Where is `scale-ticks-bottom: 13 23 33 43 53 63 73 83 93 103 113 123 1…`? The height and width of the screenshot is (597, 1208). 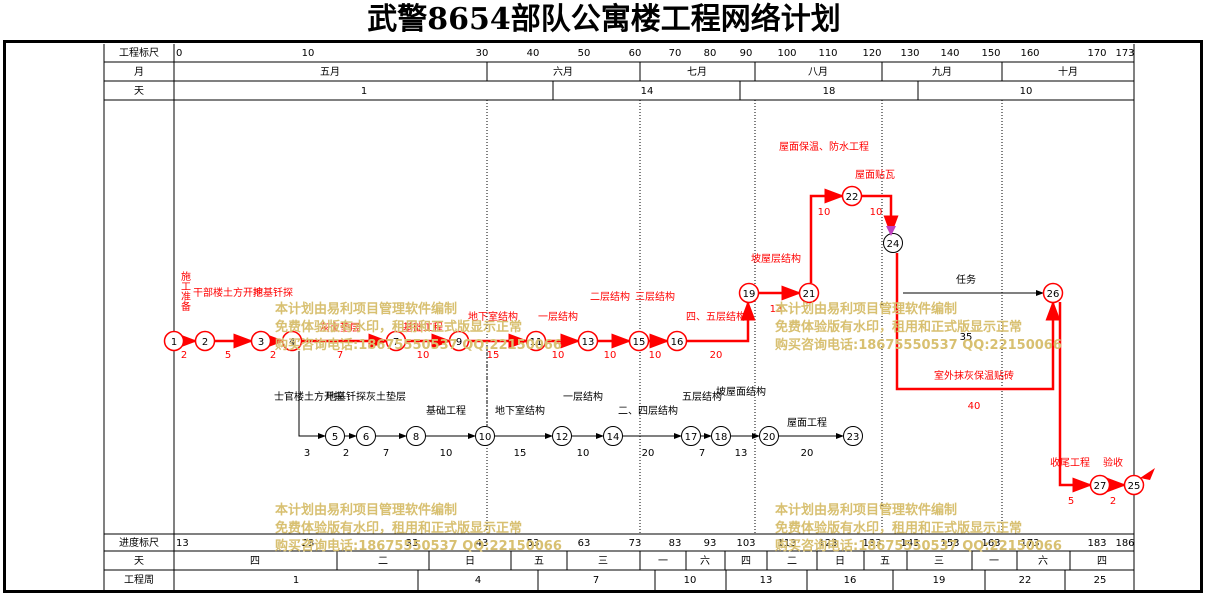
scale-ticks-bottom: 13 23 33 43 53 63 73 83 93 103 113 123 1… is located at coordinates (655, 543).